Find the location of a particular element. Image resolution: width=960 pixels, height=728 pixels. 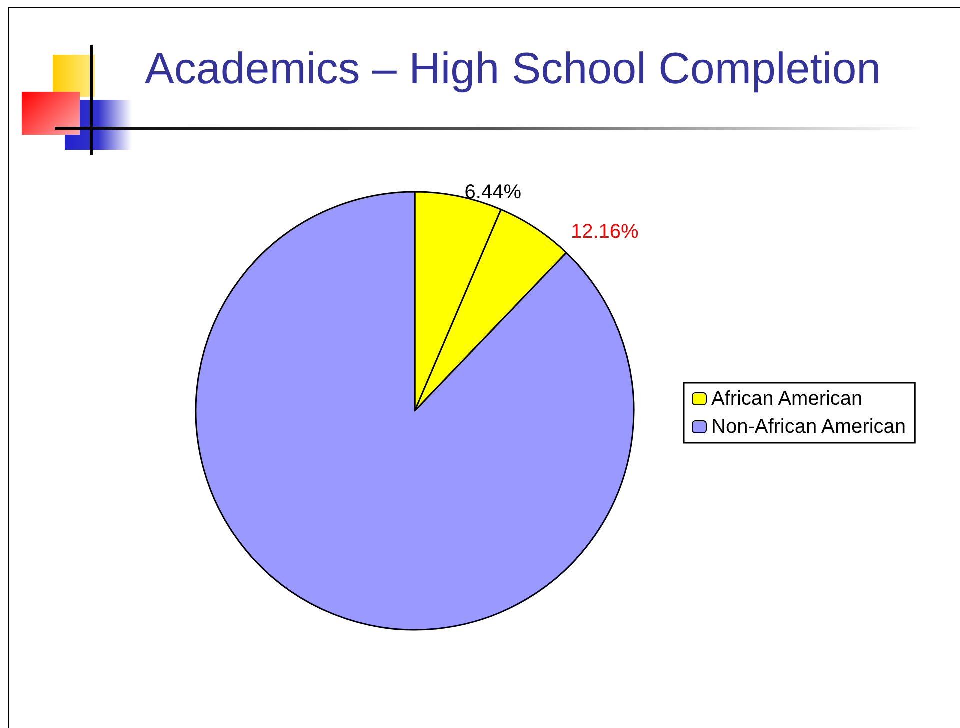

legend-label: Non-African American is located at coordinates (809, 427).